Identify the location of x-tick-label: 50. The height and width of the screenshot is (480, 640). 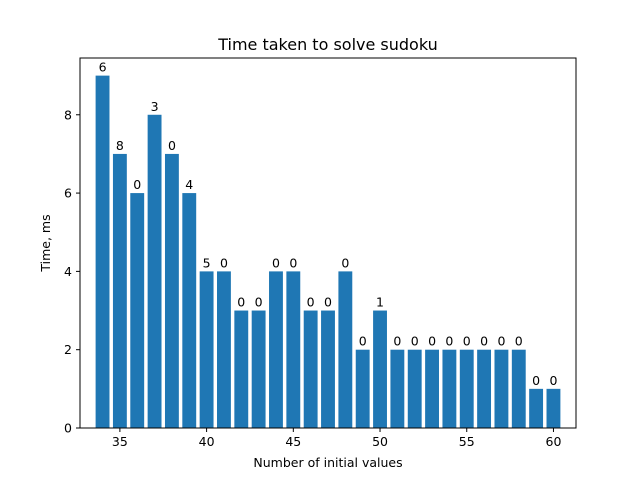
(380, 441).